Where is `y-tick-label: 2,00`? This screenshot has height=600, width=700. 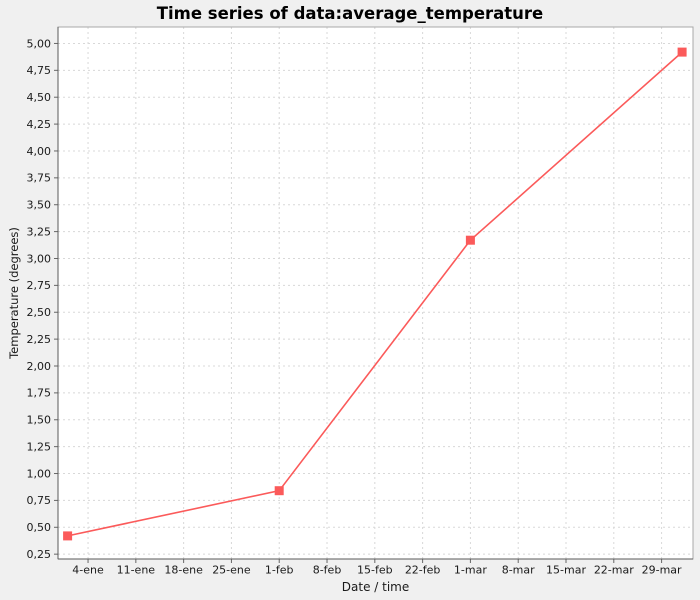 y-tick-label: 2,00 is located at coordinates (39, 366).